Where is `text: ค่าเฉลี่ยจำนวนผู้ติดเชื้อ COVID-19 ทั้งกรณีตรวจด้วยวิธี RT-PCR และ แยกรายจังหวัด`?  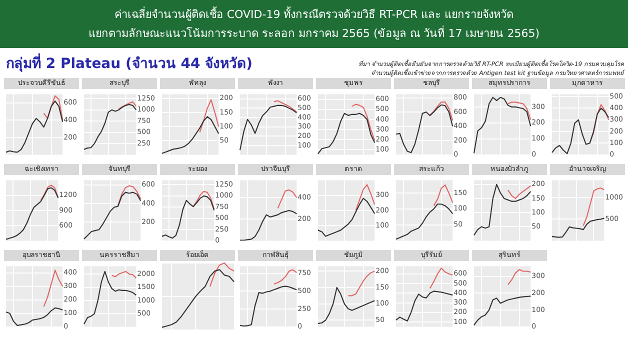
text: ค่าเฉลี่ยจำนวนผู้ติดเชื้อ COVID-19 ทั้งกรณีตรวจด้วยวิธี RT-PCR และ แยกรายจังหวัด is located at coordinates (314, 14).